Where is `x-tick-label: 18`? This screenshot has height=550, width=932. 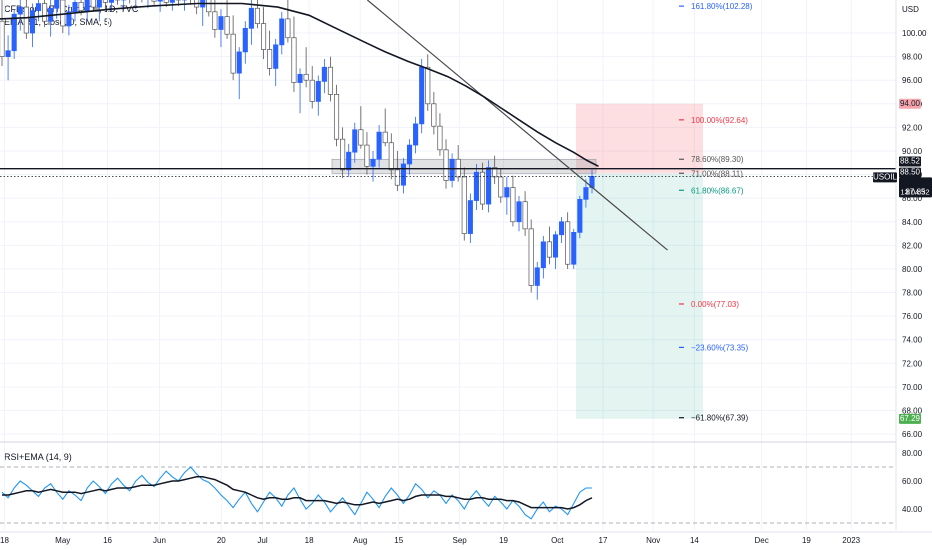
x-tick-label: 18 is located at coordinates (4, 540).